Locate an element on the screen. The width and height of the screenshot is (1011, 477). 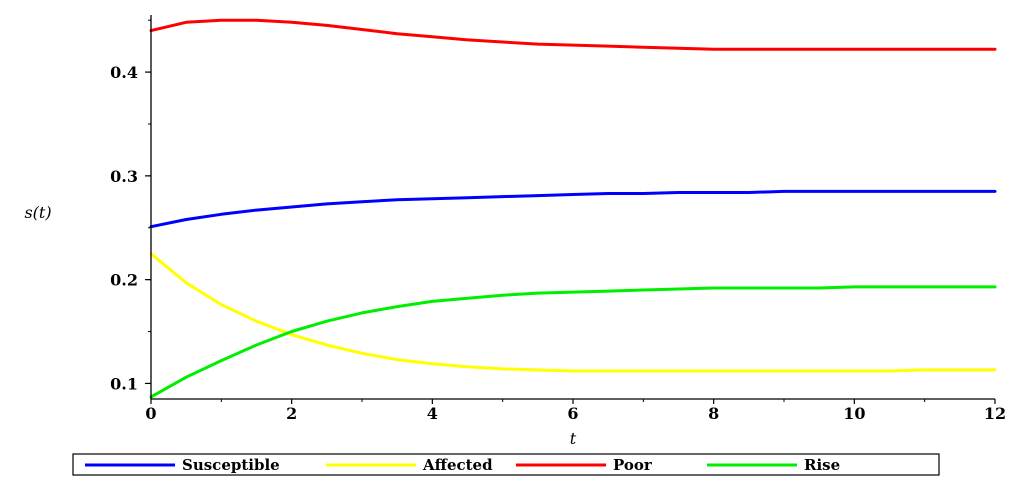
x-axis-title: t is located at coordinates (573, 438).